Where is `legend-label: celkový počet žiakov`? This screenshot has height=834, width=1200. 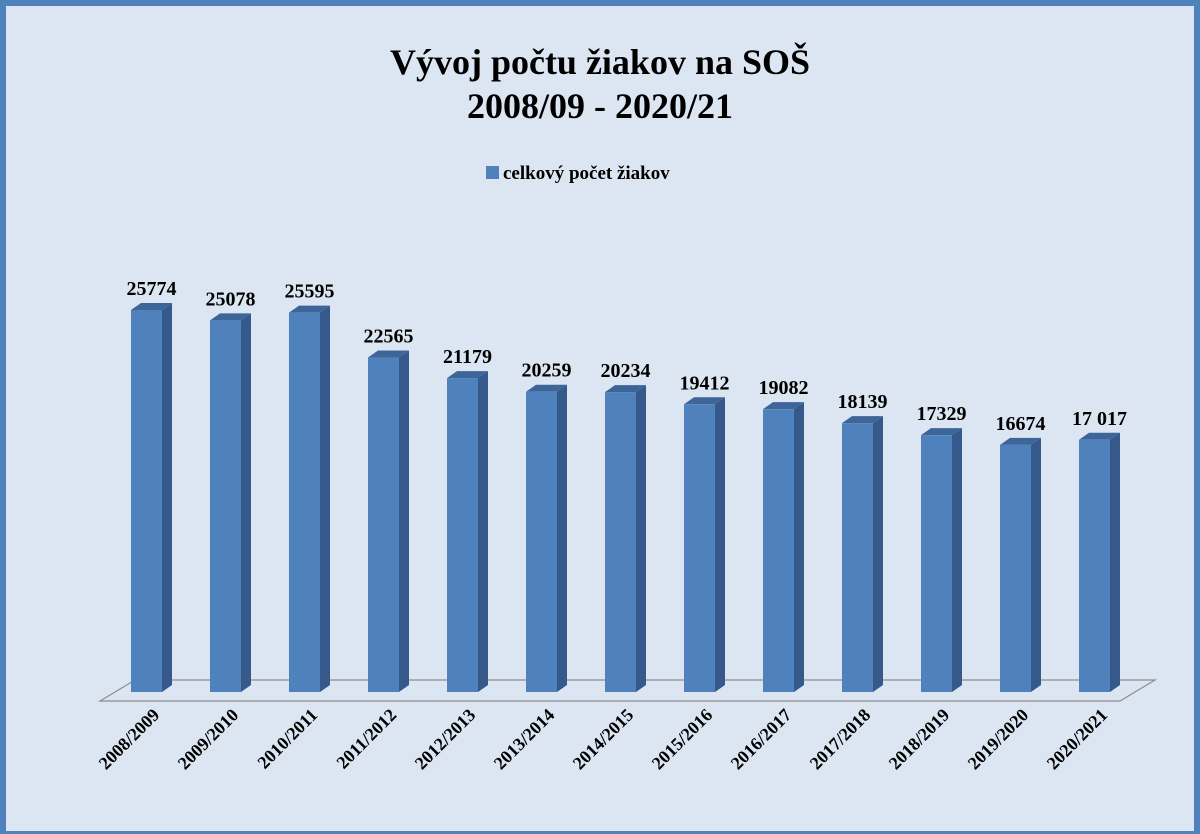
legend-label: celkový počet žiakov is located at coordinates (586, 173).